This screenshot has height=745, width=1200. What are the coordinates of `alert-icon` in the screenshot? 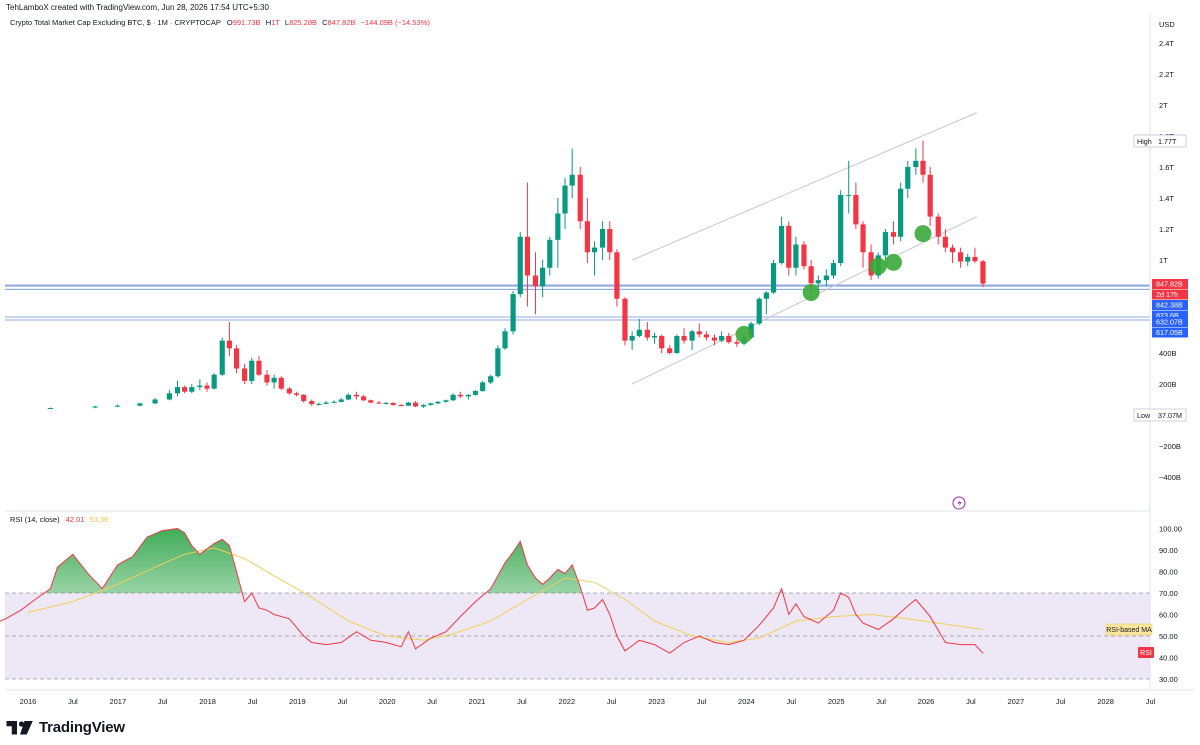 It's located at (959, 503).